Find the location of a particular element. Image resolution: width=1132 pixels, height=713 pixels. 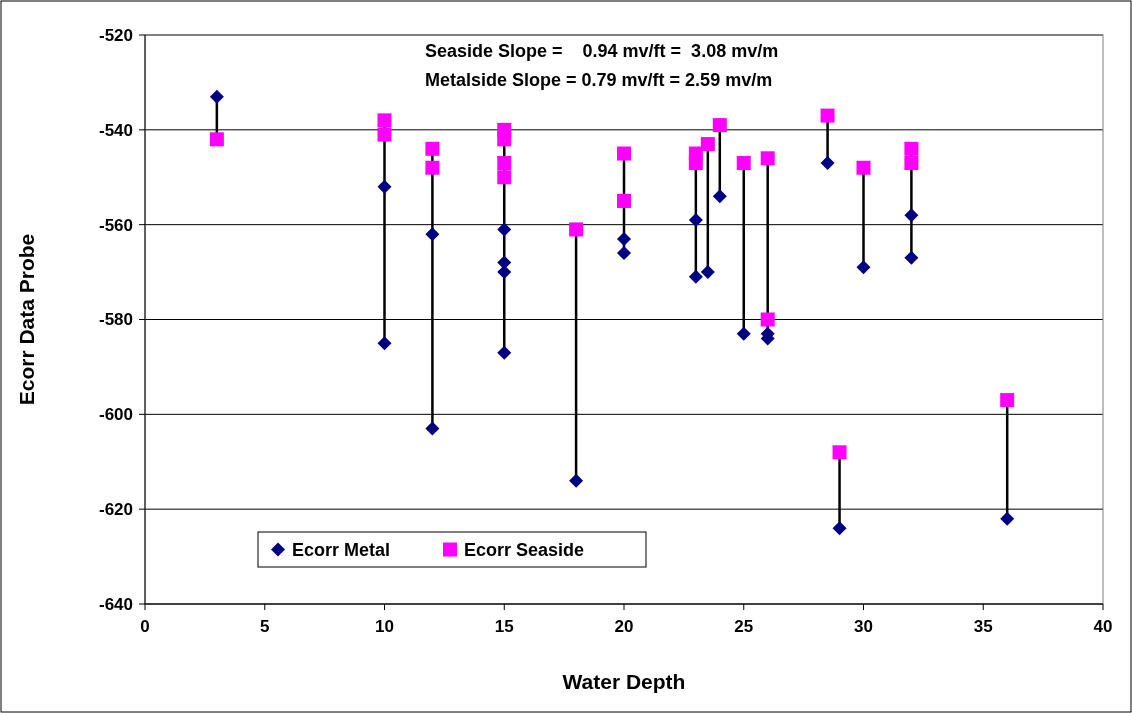

x-tick-label: 20 is located at coordinates (624, 626).